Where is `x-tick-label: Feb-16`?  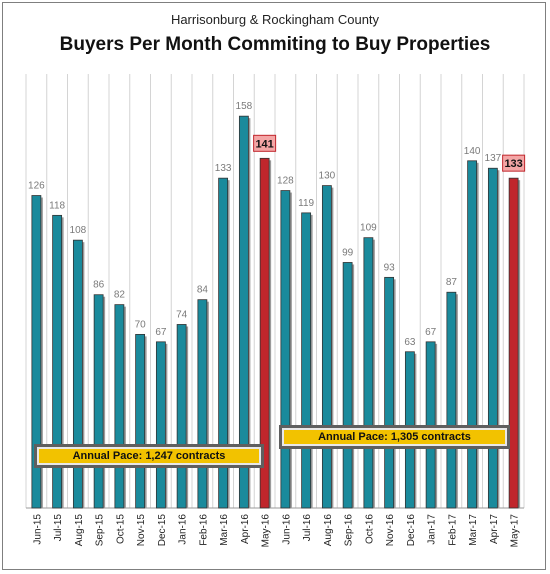 x-tick-label: Feb-16 is located at coordinates (203, 530).